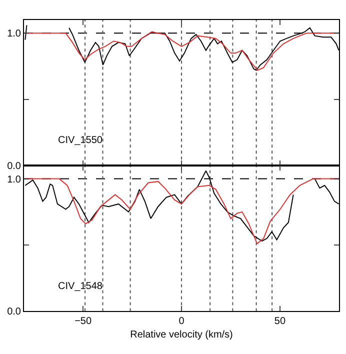 This screenshot has width=346, height=354. What do you see at coordinates (181, 335) in the screenshot?
I see `x-axis-title: Relative velocity (km/s)` at bounding box center [181, 335].